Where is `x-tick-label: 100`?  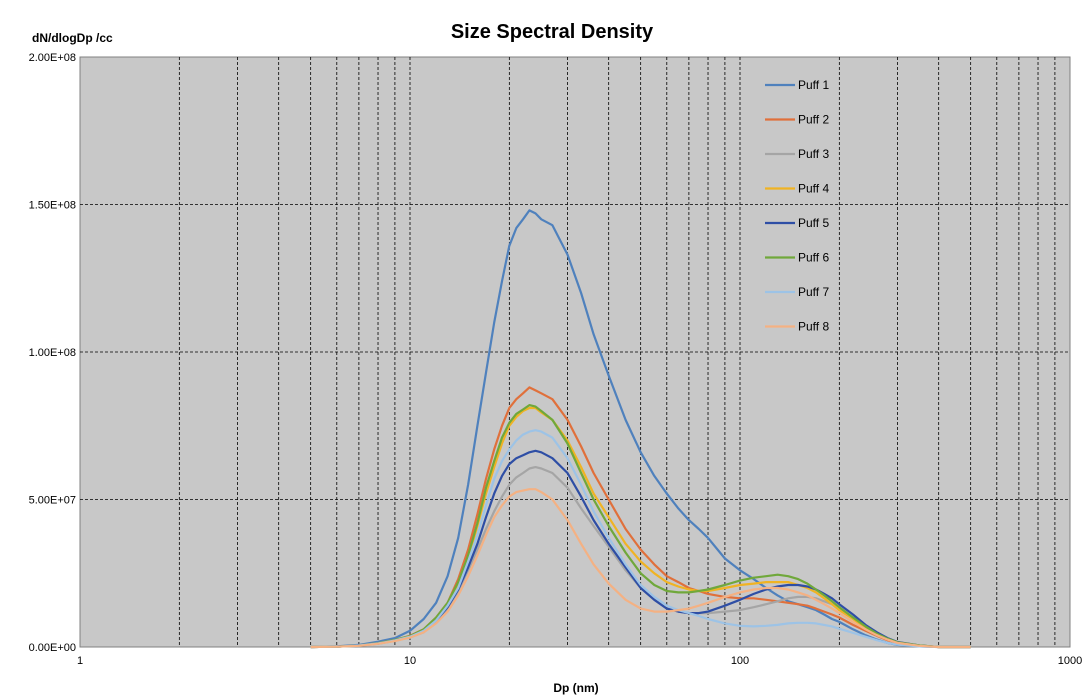
x-tick-label: 100 is located at coordinates (740, 661).